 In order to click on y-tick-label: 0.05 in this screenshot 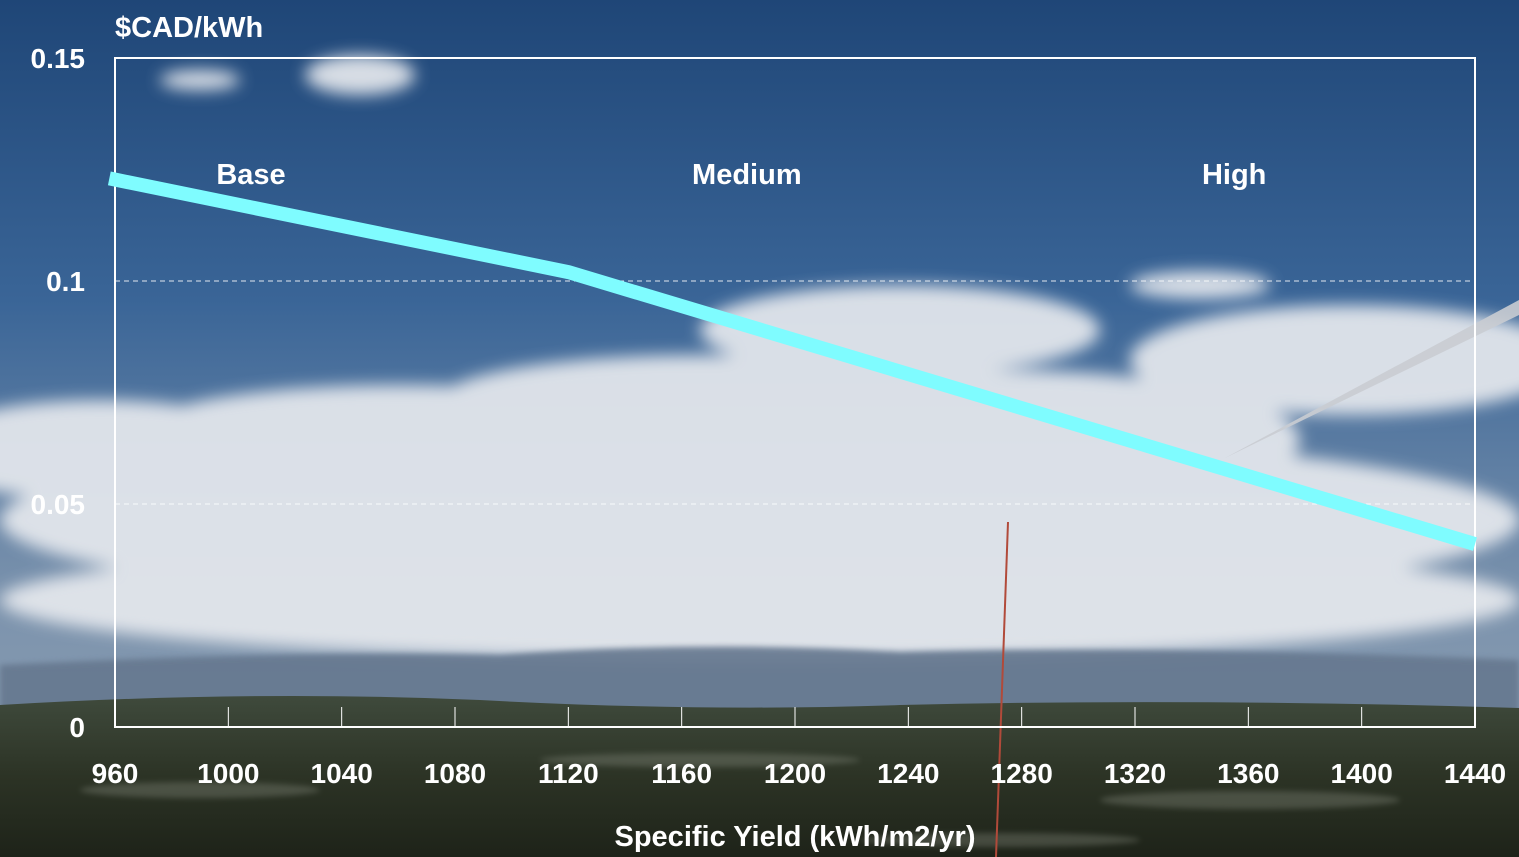, I will do `click(58, 504)`.